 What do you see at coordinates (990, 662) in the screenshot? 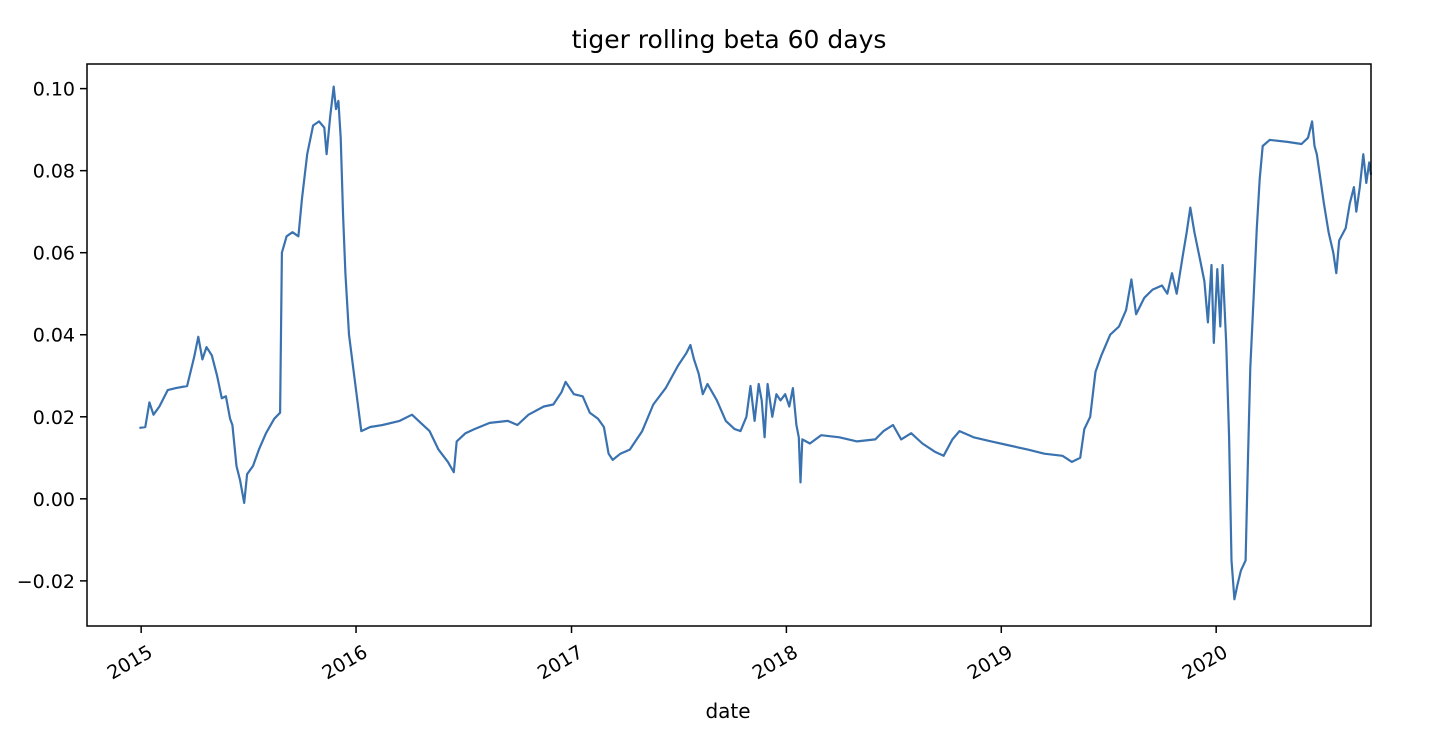
I see `x-tick-label: 2019` at bounding box center [990, 662].